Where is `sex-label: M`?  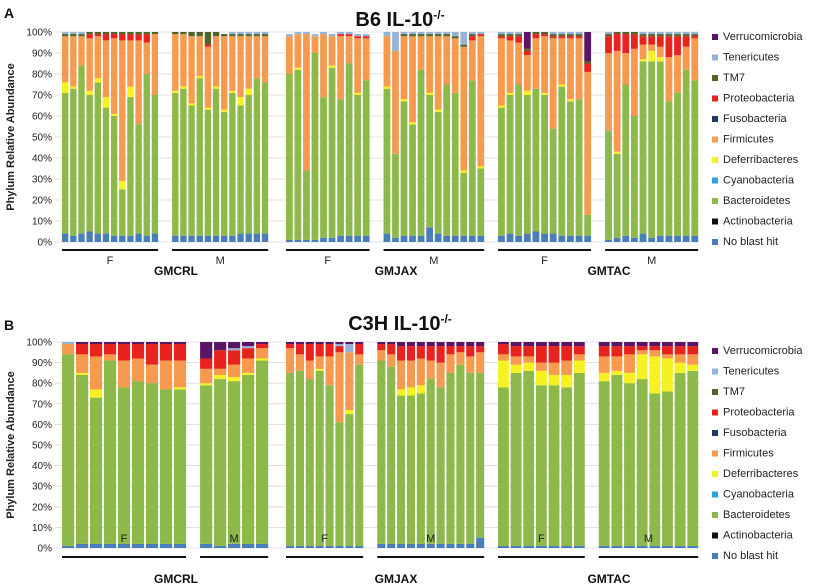 sex-label: M is located at coordinates (648, 539).